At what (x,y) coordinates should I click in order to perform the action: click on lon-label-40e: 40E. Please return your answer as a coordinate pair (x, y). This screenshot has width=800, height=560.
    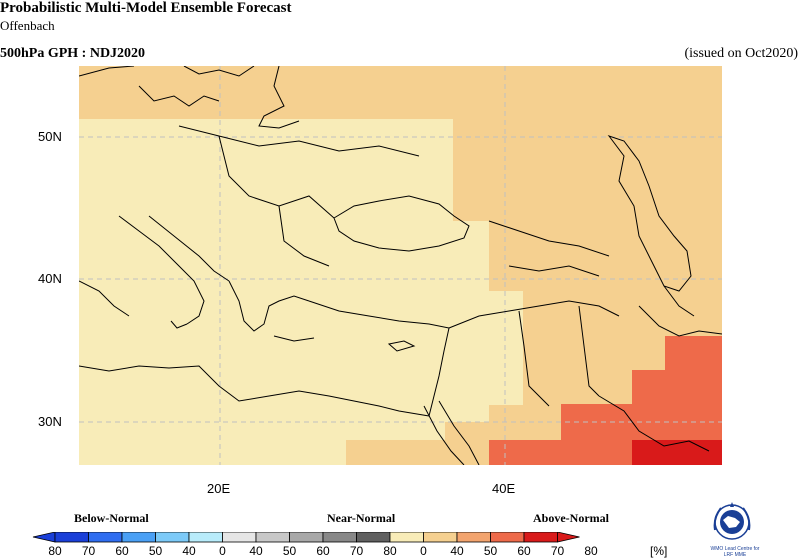
    Looking at the image, I should click on (504, 488).